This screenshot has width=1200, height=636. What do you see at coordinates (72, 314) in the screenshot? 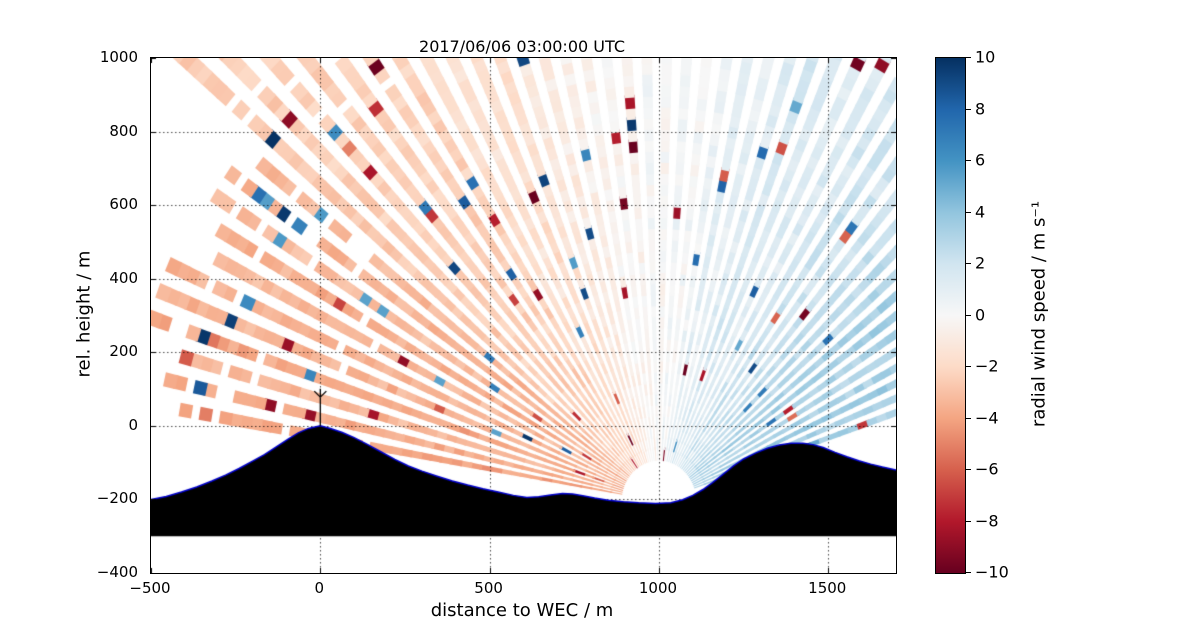
I see `y-axis-ticks: −400 −200 0 200 400 600 800 1000` at bounding box center [72, 314].